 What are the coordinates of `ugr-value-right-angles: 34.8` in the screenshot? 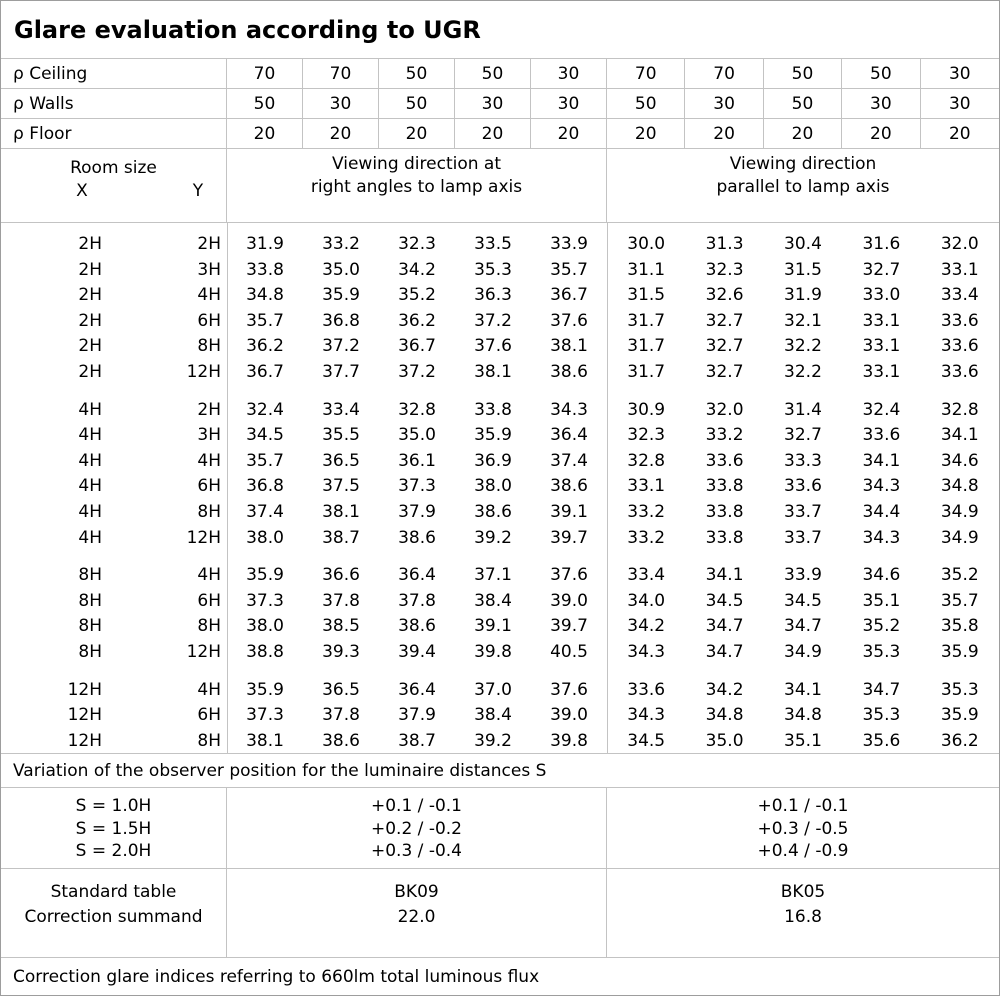 It's located at (265, 295).